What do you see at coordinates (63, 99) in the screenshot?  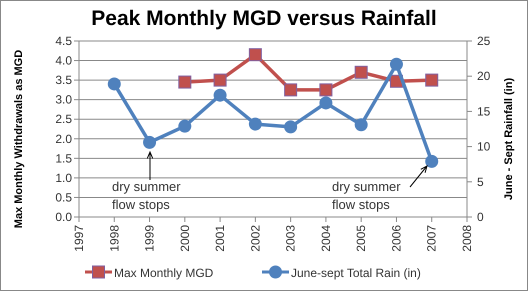 I see `y-tick-label: 3.0` at bounding box center [63, 99].